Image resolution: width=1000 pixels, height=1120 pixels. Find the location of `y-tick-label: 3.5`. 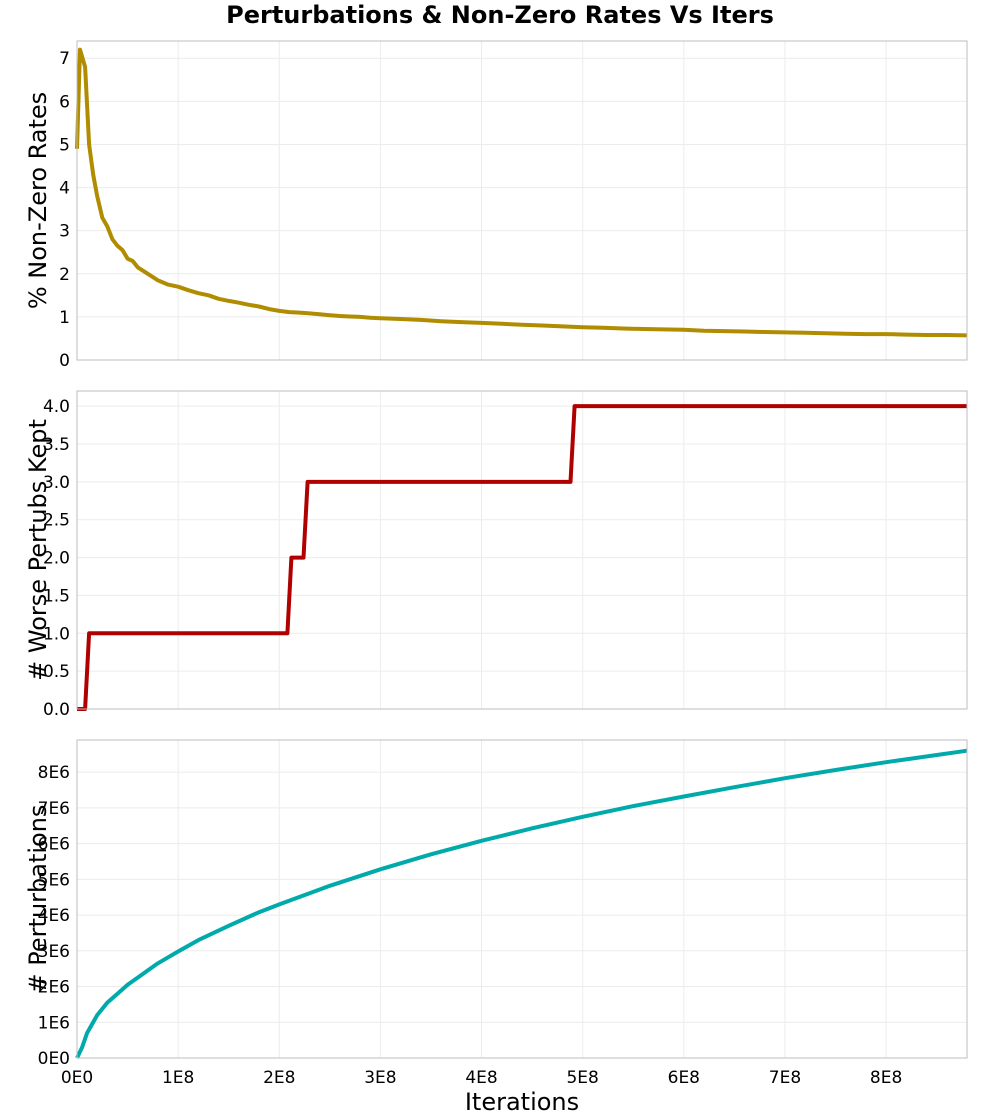

y-tick-label: 3.5 is located at coordinates (56, 445).